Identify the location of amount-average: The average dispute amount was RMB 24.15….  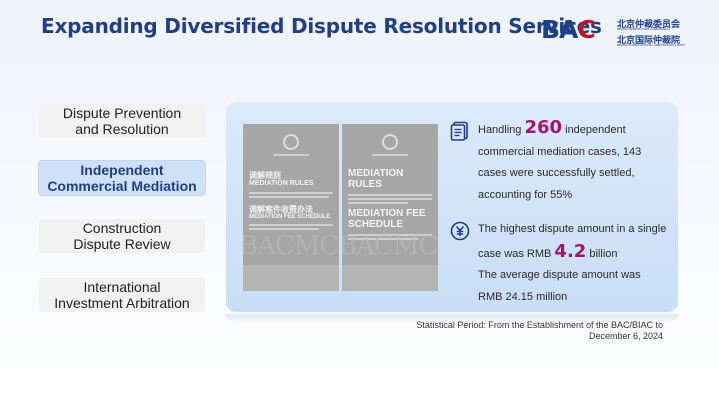
(559, 286).